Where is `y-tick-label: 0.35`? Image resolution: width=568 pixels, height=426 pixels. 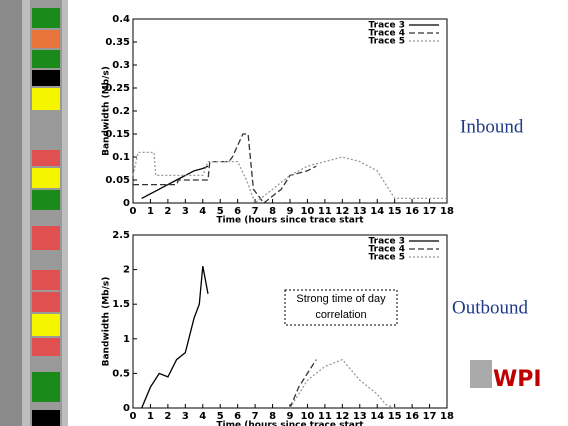
y-tick-label: 0.35 is located at coordinates (117, 42).